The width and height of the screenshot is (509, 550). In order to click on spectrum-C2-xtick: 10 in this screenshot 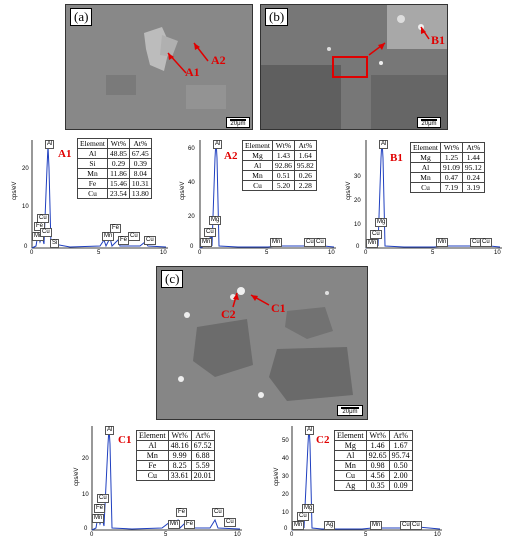, I will do `click(437, 535)`.